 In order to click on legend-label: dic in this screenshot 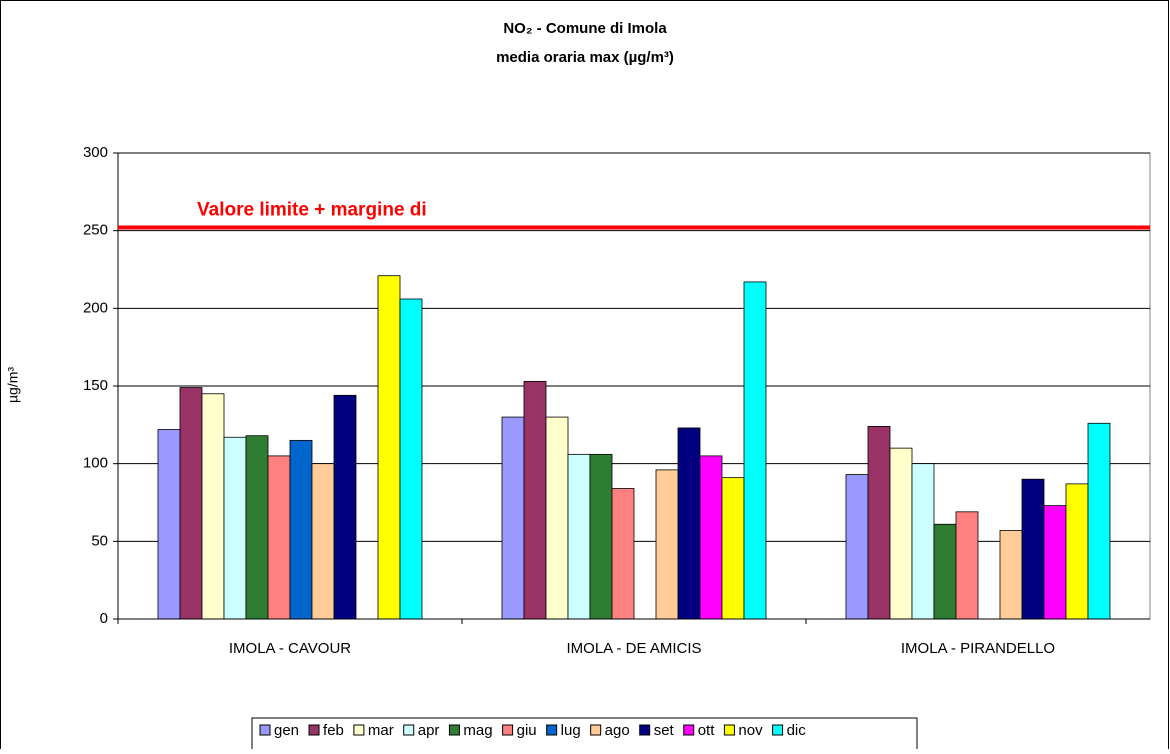, I will do `click(797, 730)`.